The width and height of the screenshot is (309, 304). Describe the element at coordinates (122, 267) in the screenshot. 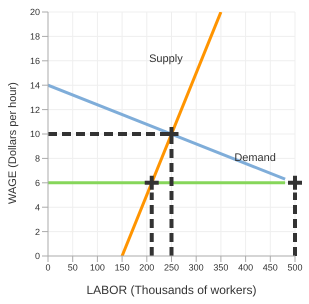

I see `x-tick-label: 150` at that location.